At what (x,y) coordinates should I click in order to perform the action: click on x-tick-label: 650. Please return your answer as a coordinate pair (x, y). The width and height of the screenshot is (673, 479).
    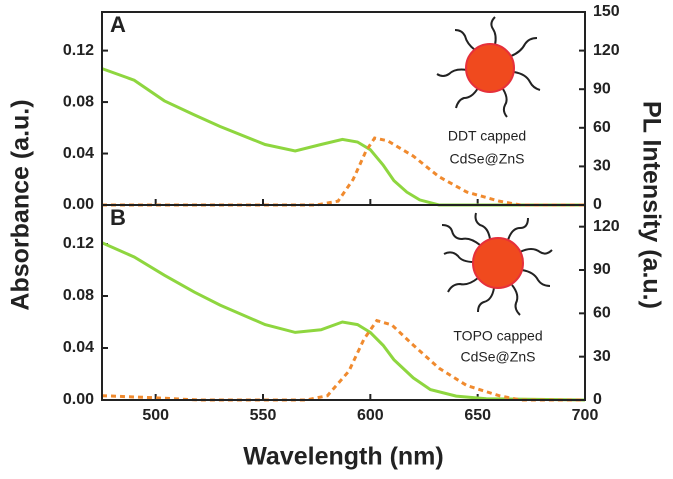
    Looking at the image, I should click on (477, 415).